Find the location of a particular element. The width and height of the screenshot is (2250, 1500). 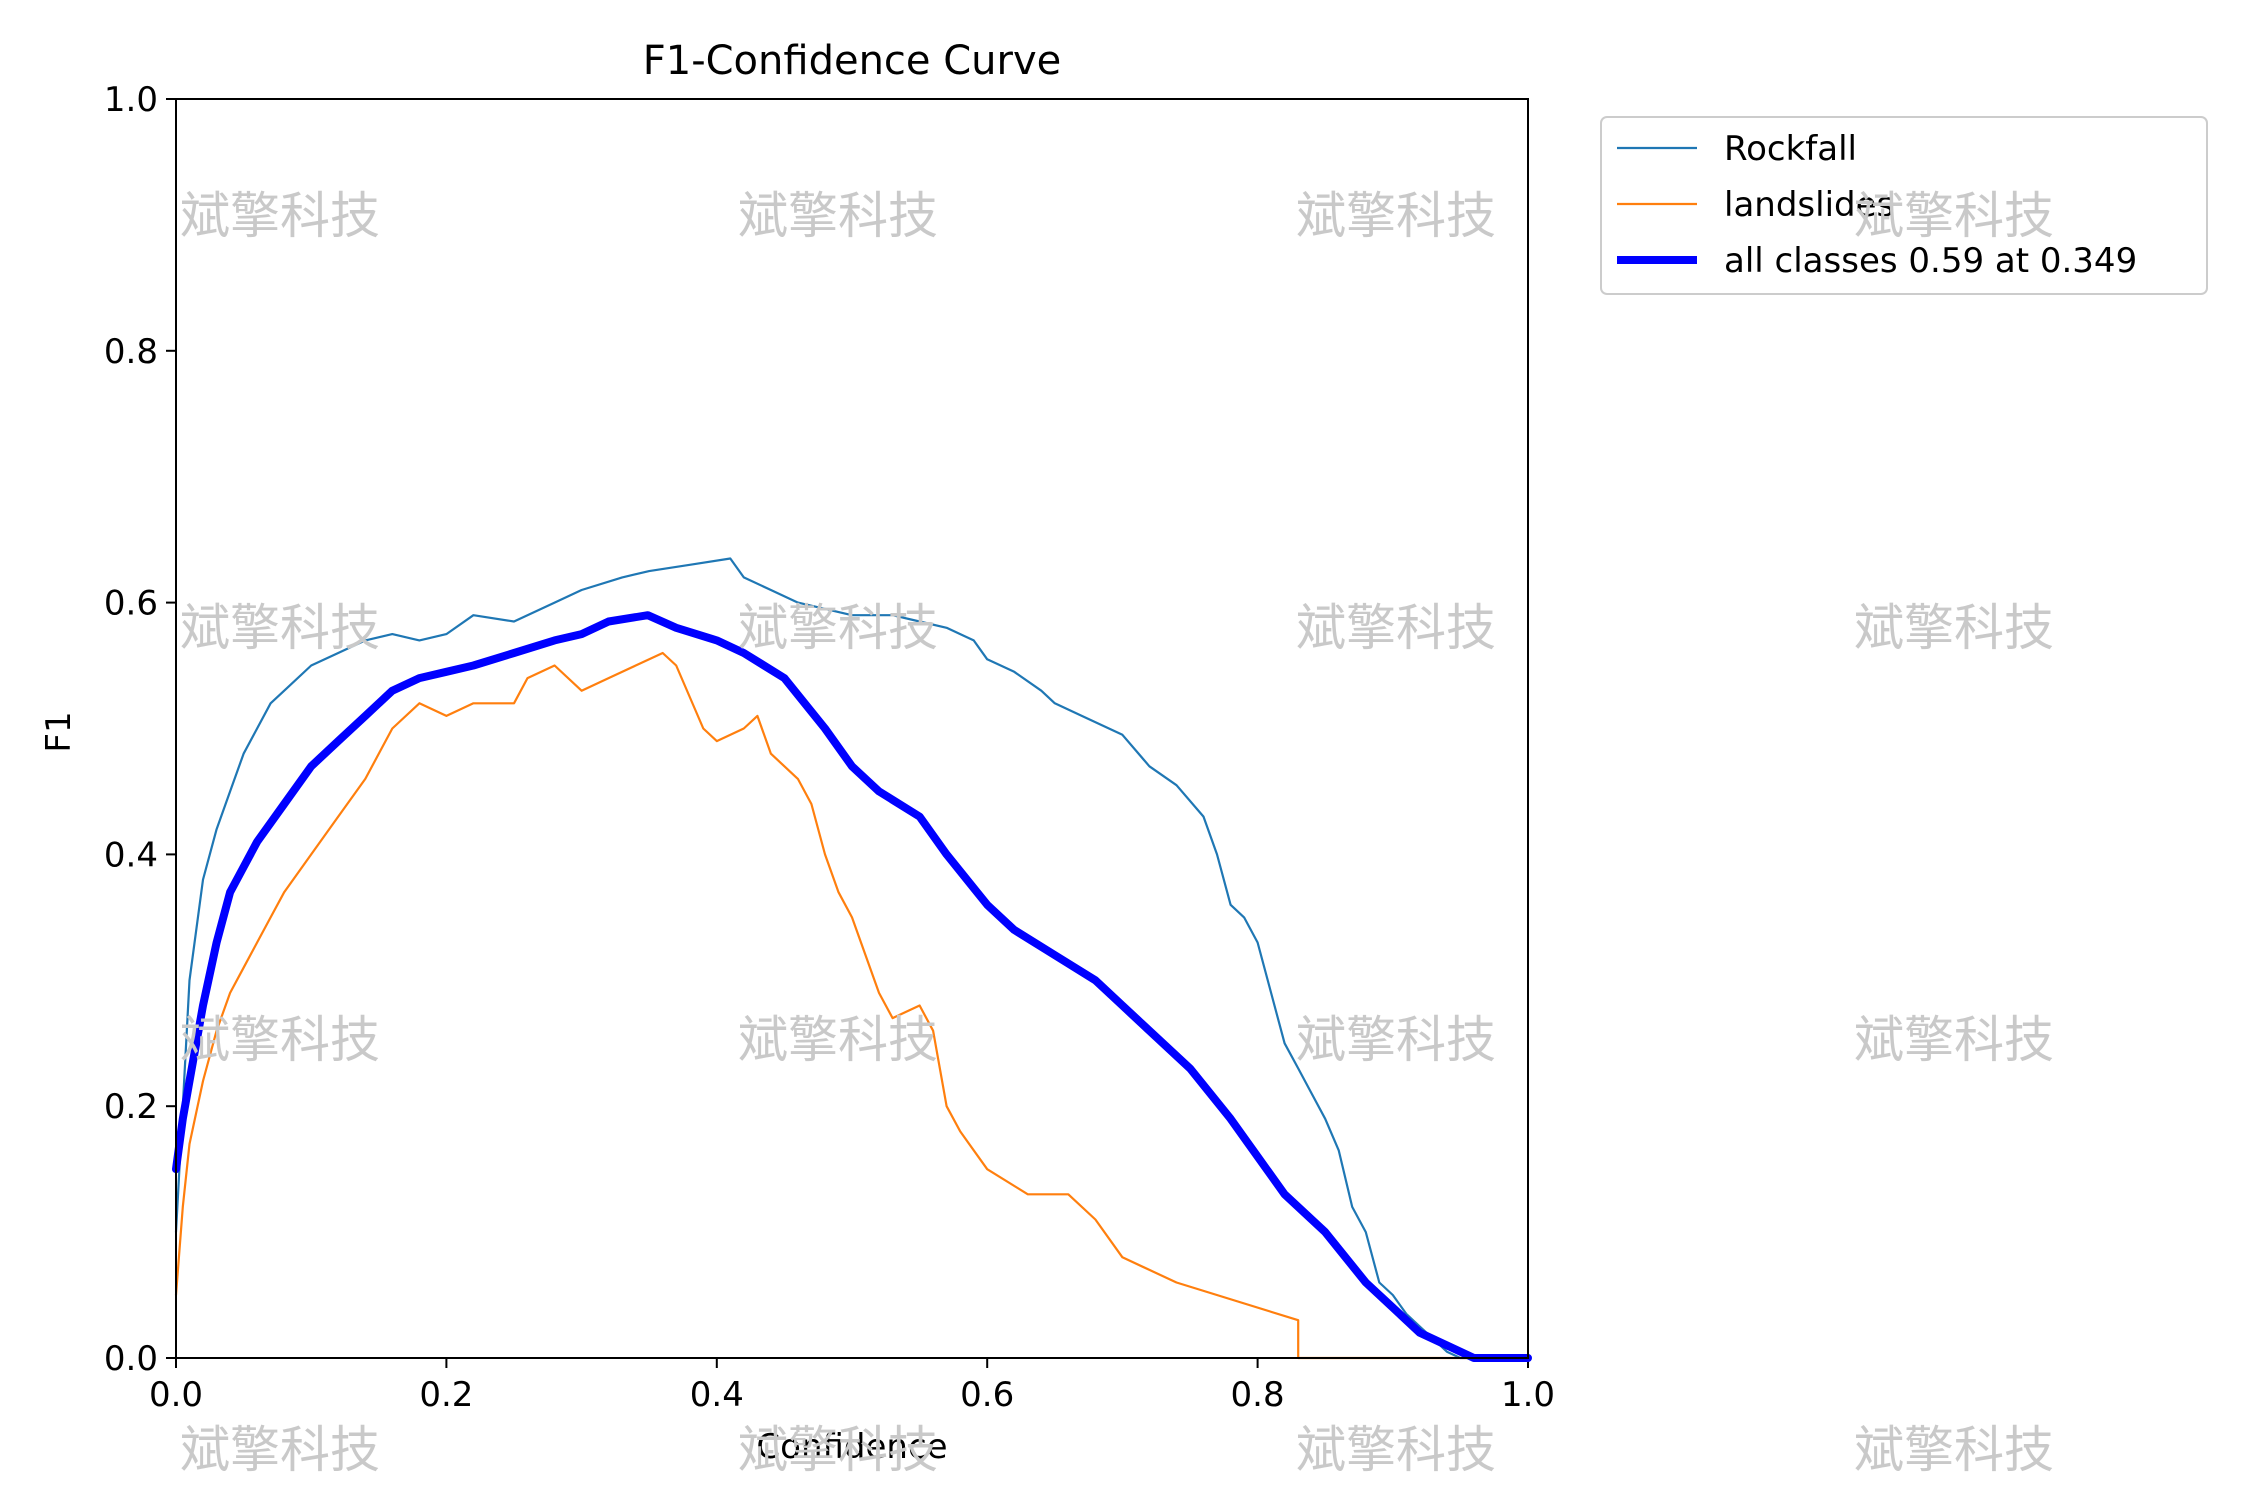

legend-label: landslides is located at coordinates (1809, 205).